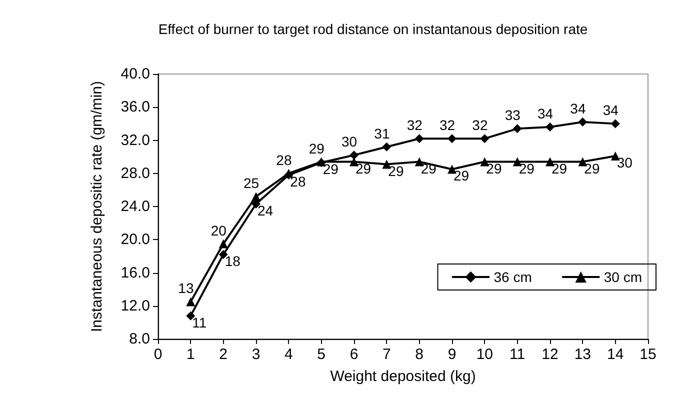 Image resolution: width=694 pixels, height=413 pixels. I want to click on x-tick-label: 12, so click(550, 354).